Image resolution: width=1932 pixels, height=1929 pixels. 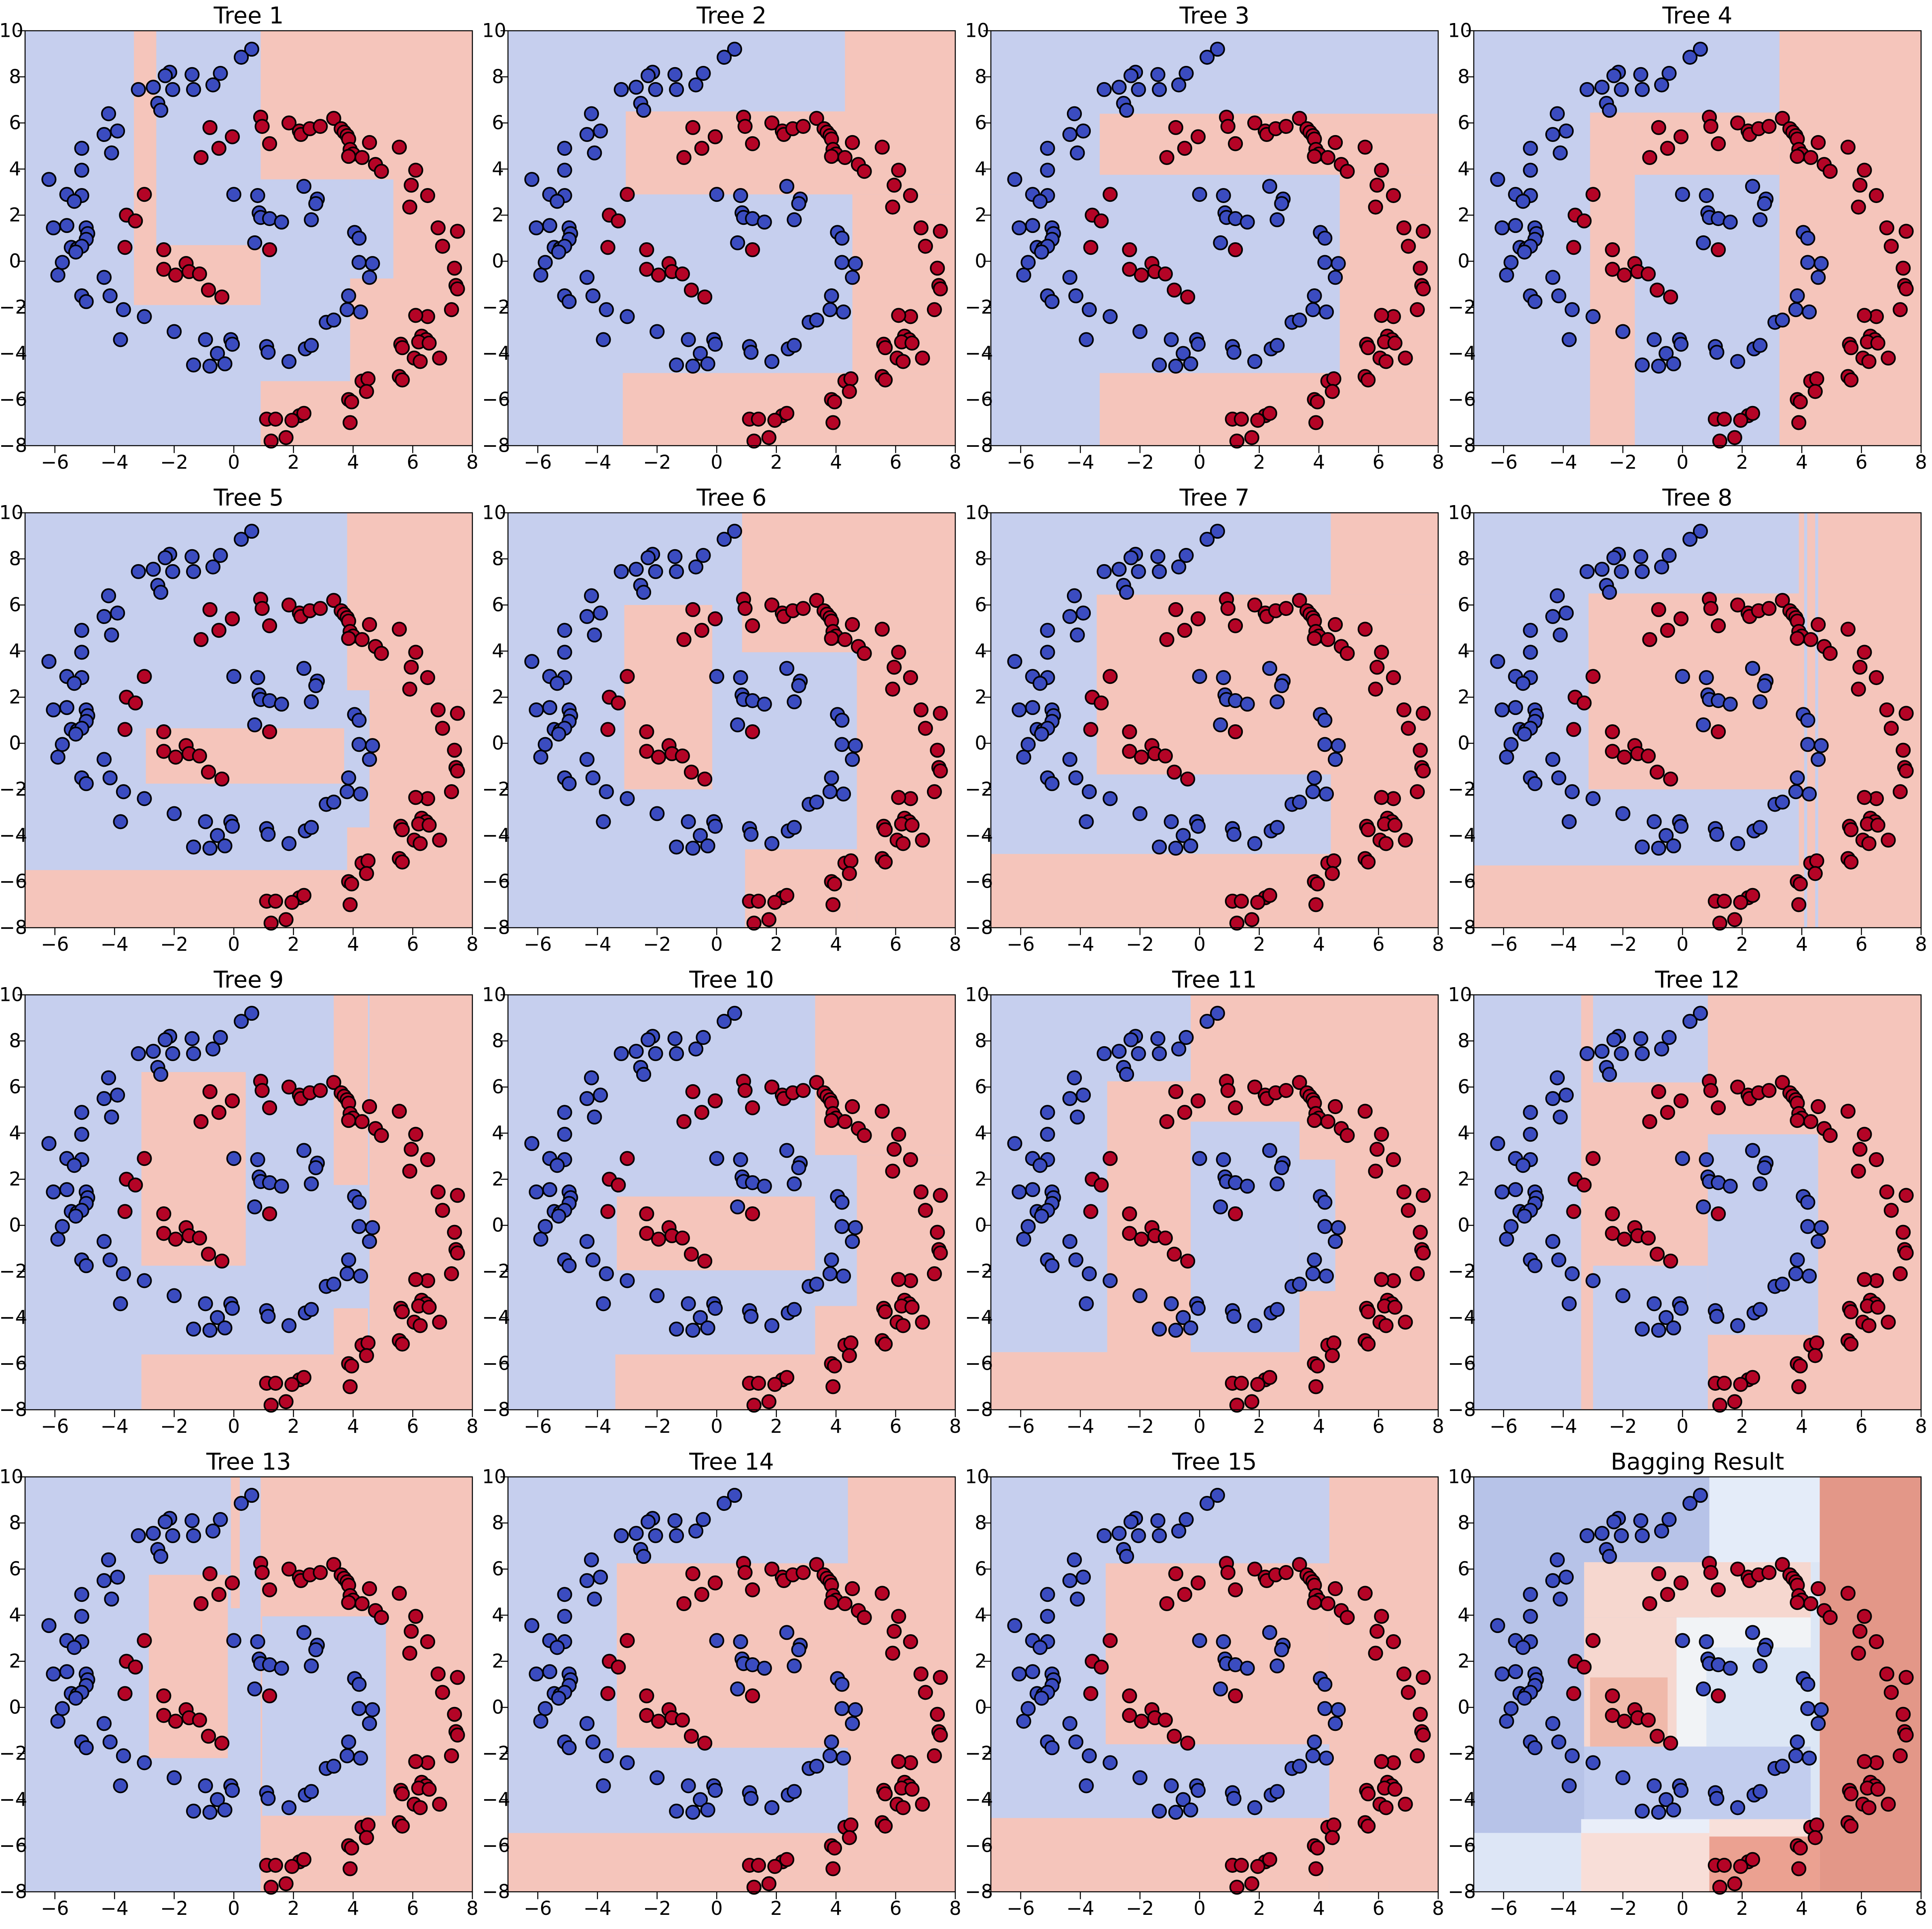 What do you see at coordinates (498, 123) in the screenshot?
I see `y-tick-label: 6` at bounding box center [498, 123].